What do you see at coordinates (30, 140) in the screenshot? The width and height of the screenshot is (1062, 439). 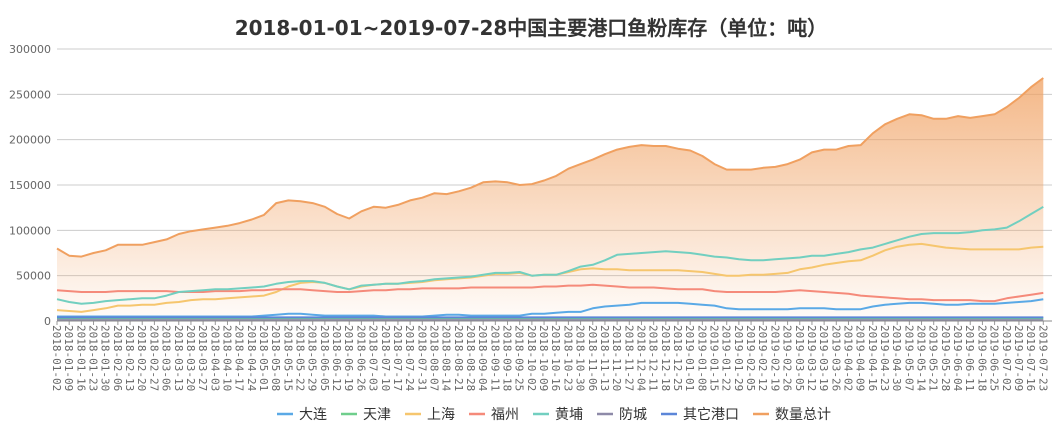 I see `y-tick-label: 200000` at bounding box center [30, 140].